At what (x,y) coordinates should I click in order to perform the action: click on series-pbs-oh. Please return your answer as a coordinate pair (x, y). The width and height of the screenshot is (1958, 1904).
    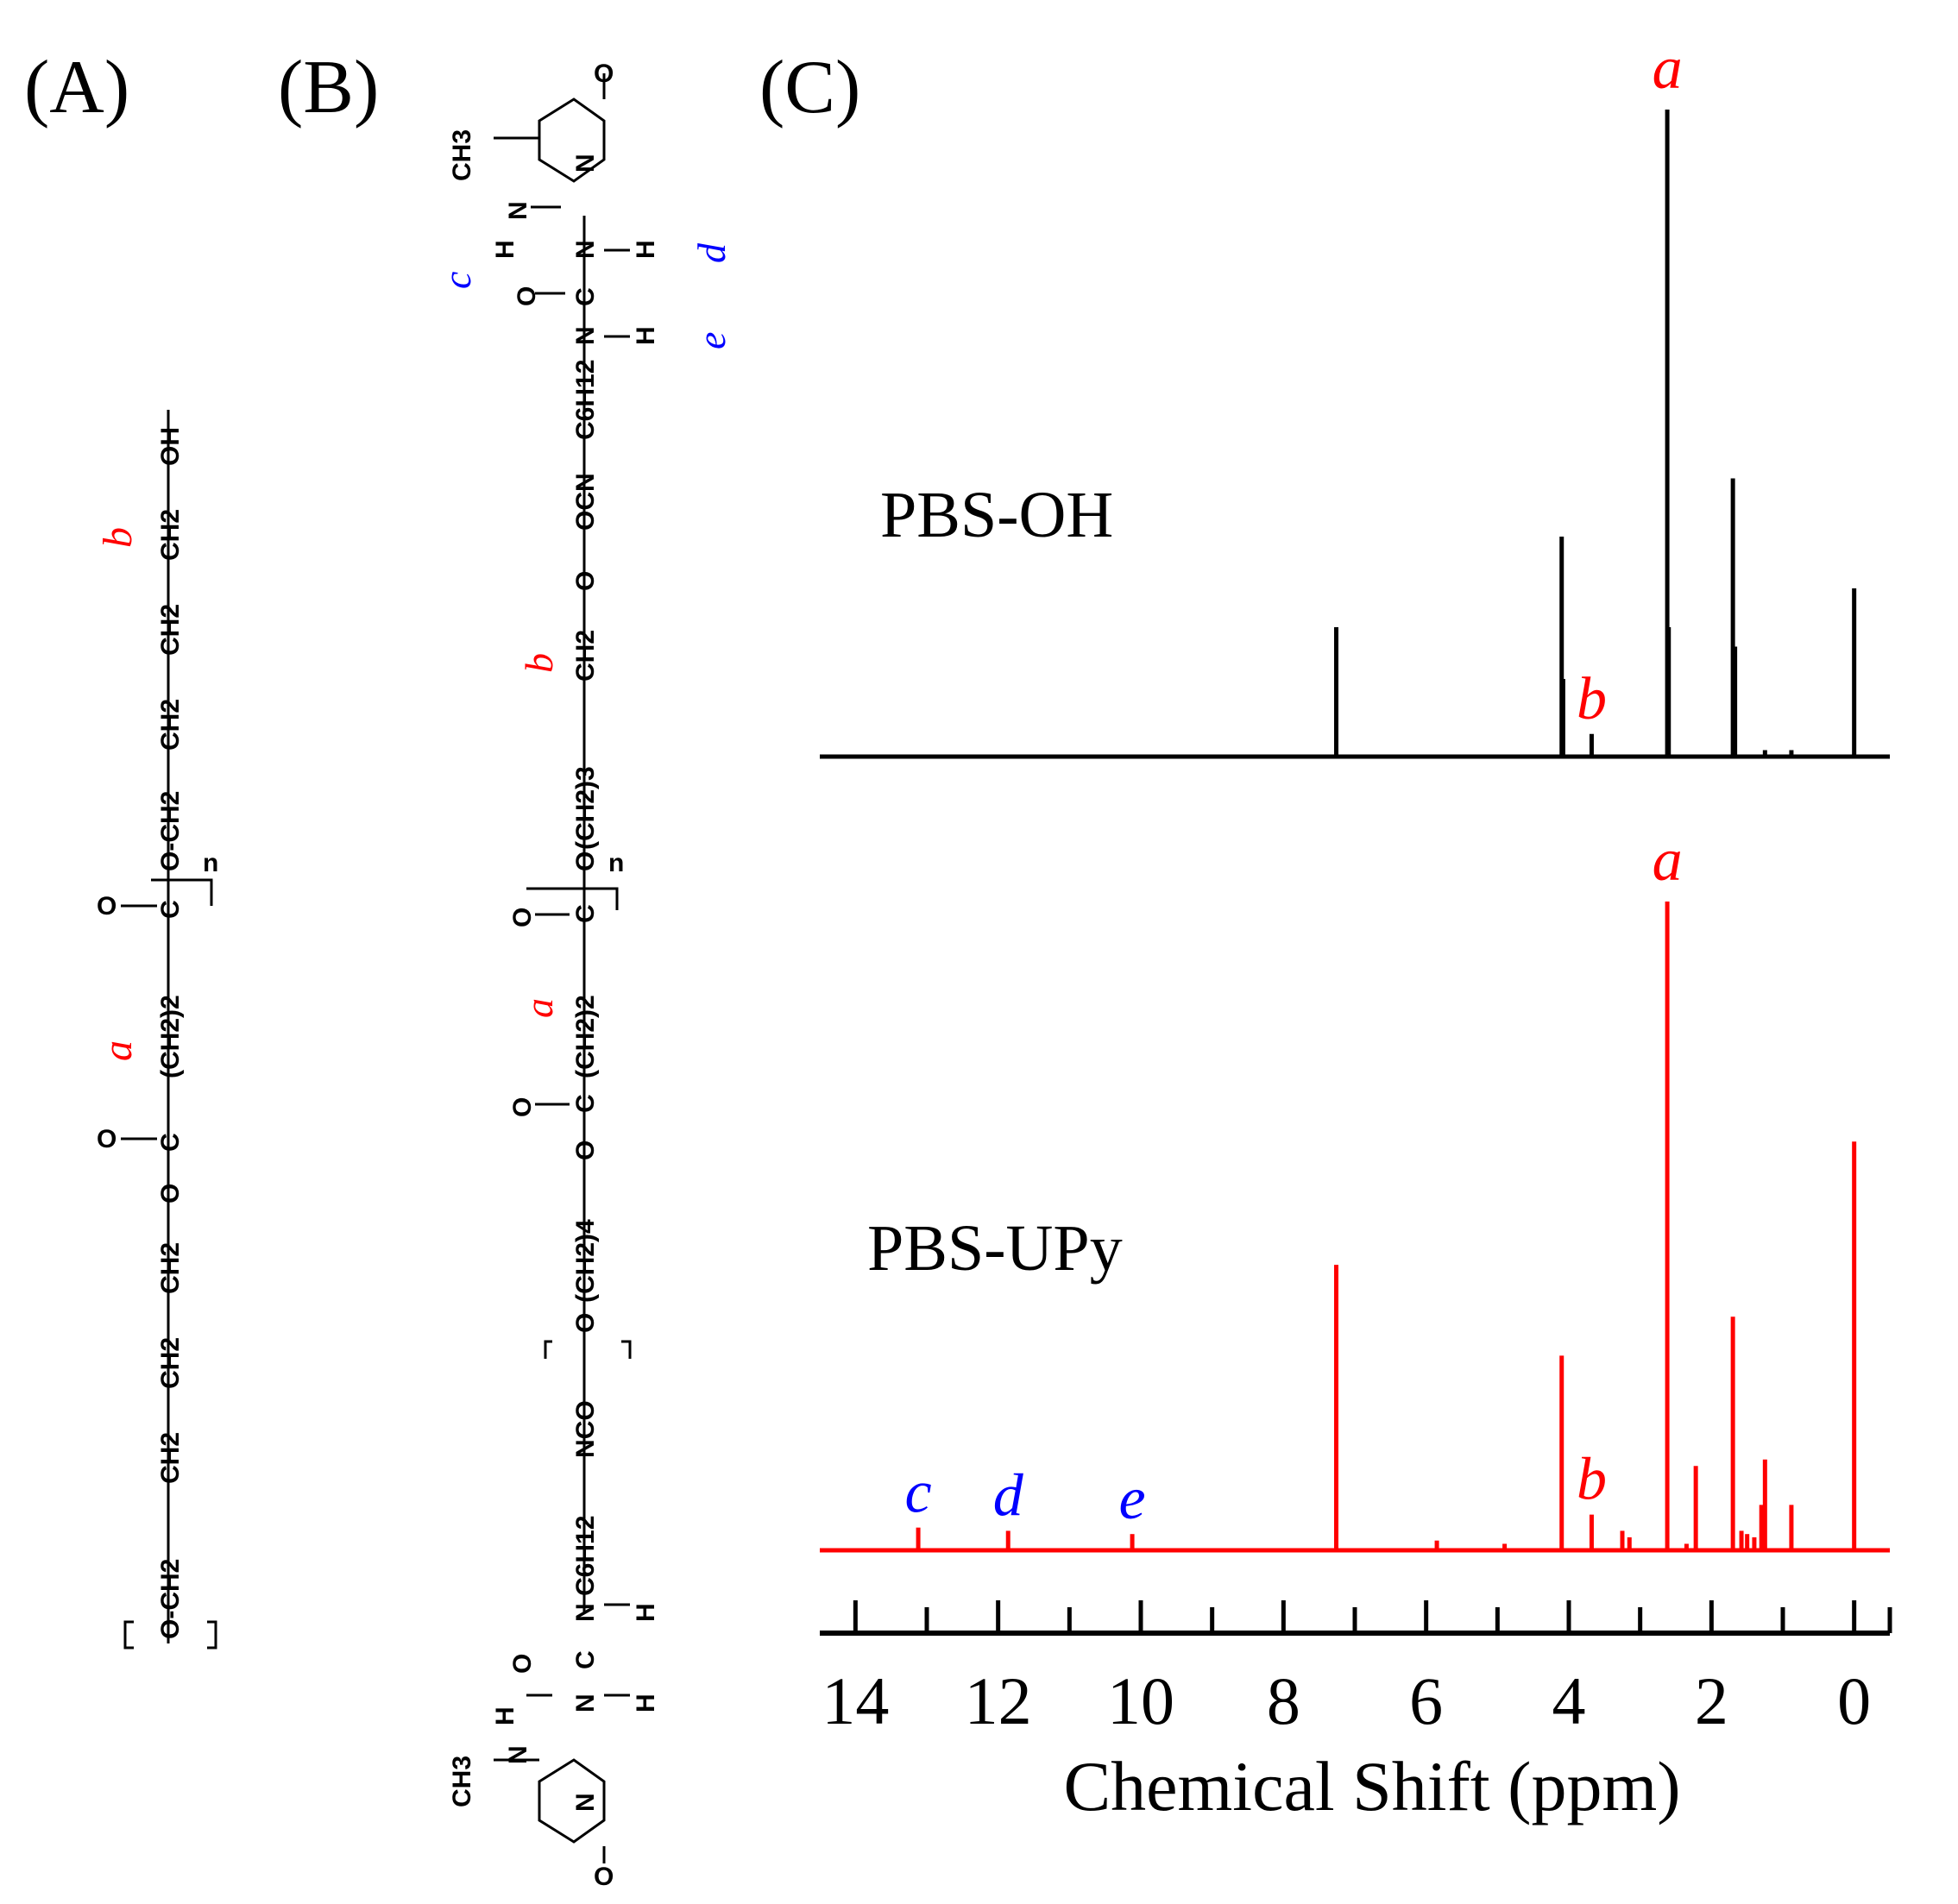
    Looking at the image, I should click on (1595, 434).